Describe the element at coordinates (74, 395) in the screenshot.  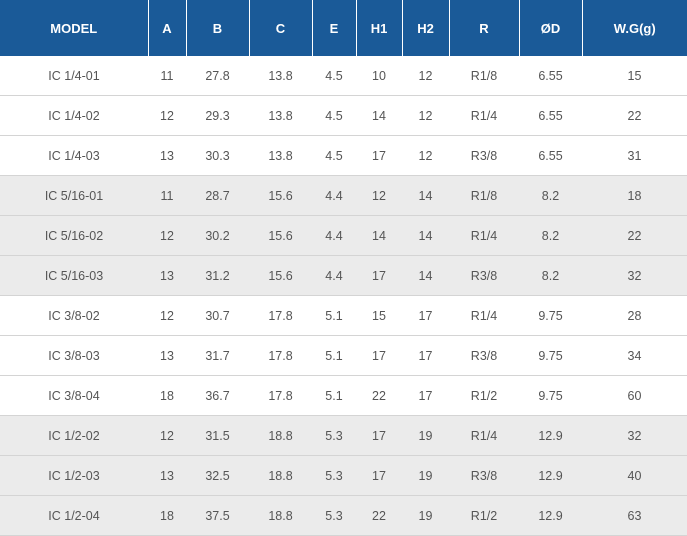
I see `cell-model: IC 3/8-04` at that location.